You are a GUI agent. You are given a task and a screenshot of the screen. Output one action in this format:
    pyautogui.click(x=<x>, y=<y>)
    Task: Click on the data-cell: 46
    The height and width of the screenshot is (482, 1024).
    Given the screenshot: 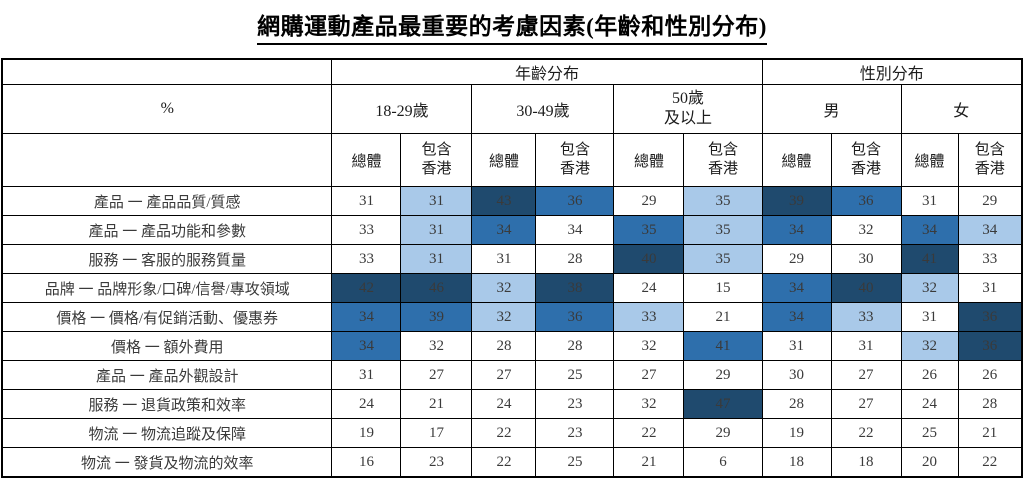 What is the action you would take?
    pyautogui.click(x=436, y=288)
    